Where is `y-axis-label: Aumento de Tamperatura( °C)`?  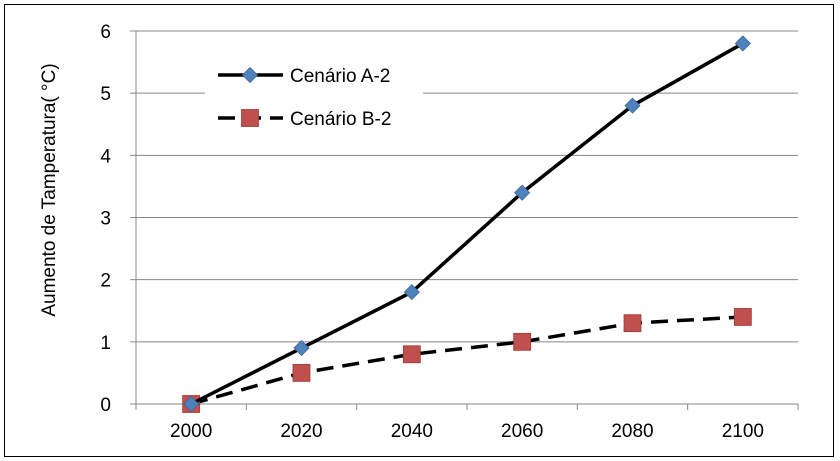
y-axis-label: Aumento de Tamperatura( °C) is located at coordinates (49, 189).